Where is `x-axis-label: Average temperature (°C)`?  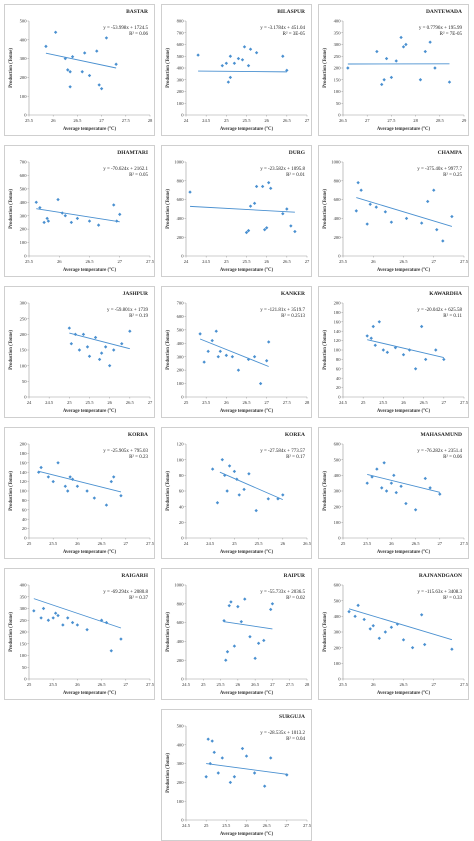
x-axis-label: Average temperature (°C) is located at coordinates (90, 552).